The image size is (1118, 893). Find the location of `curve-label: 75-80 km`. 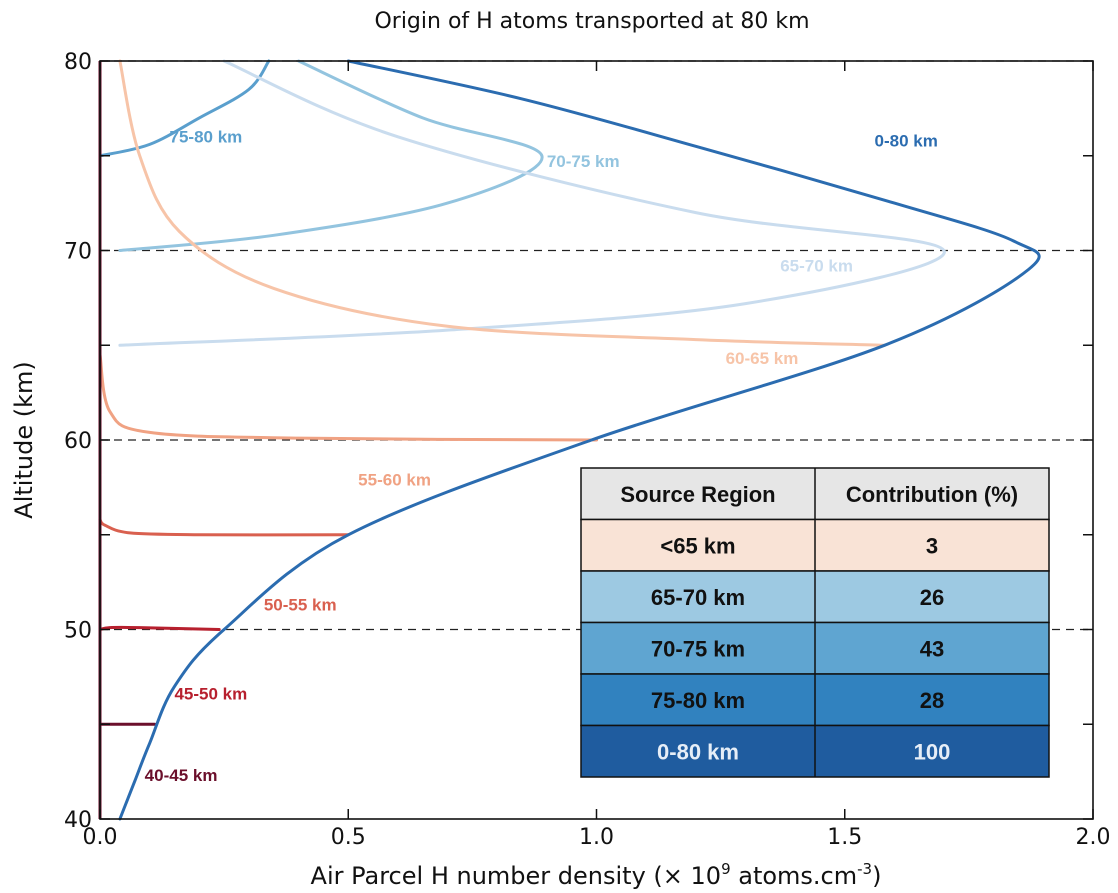

curve-label: 75-80 km is located at coordinates (206, 136).